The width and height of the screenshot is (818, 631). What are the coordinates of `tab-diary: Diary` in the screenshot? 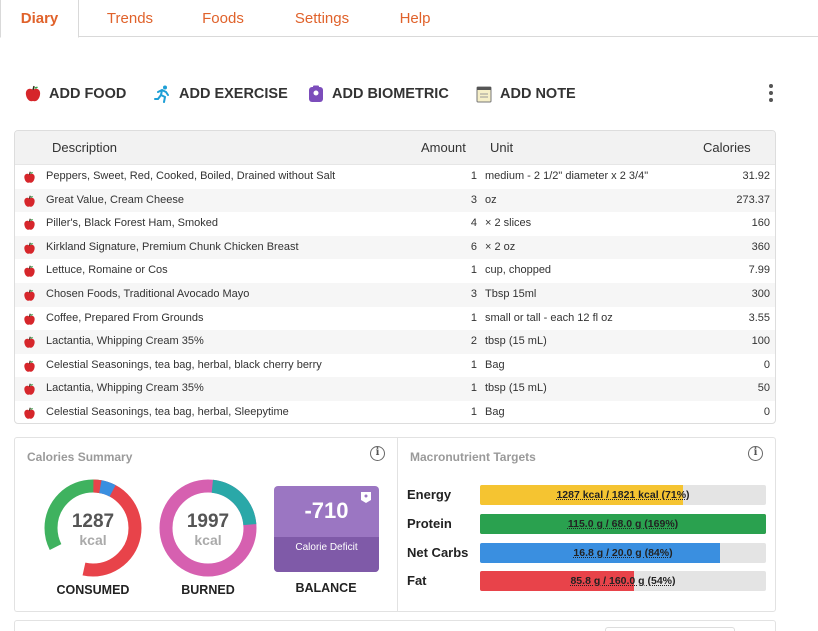 It's located at (39, 19).